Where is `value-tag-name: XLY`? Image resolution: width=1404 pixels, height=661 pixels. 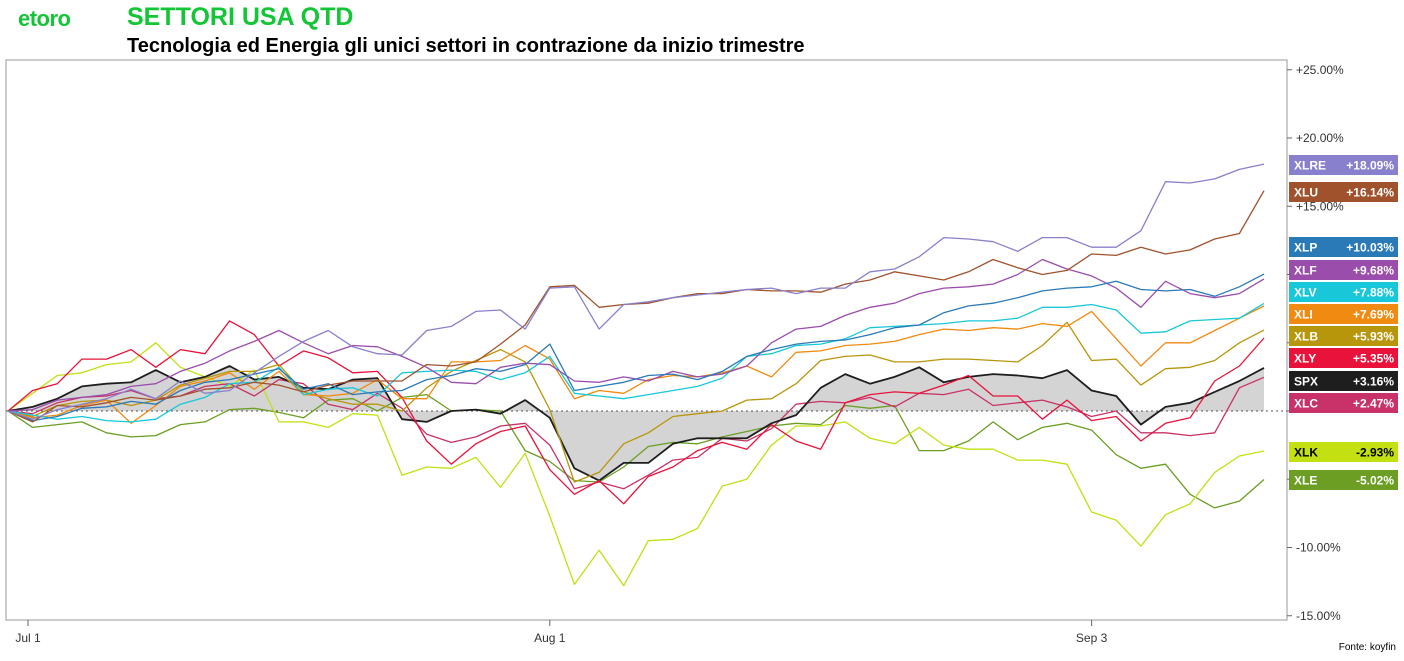
value-tag-name: XLY is located at coordinates (1305, 359).